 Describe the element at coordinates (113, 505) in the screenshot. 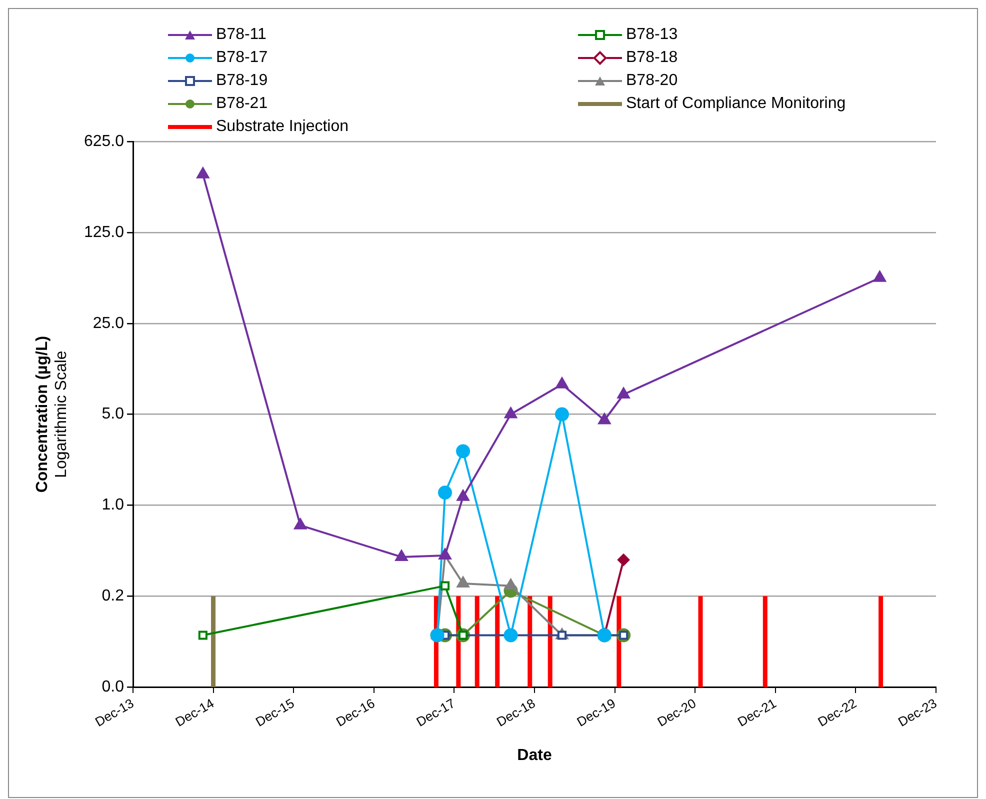

I see `y-tick-label: 1.0` at that location.